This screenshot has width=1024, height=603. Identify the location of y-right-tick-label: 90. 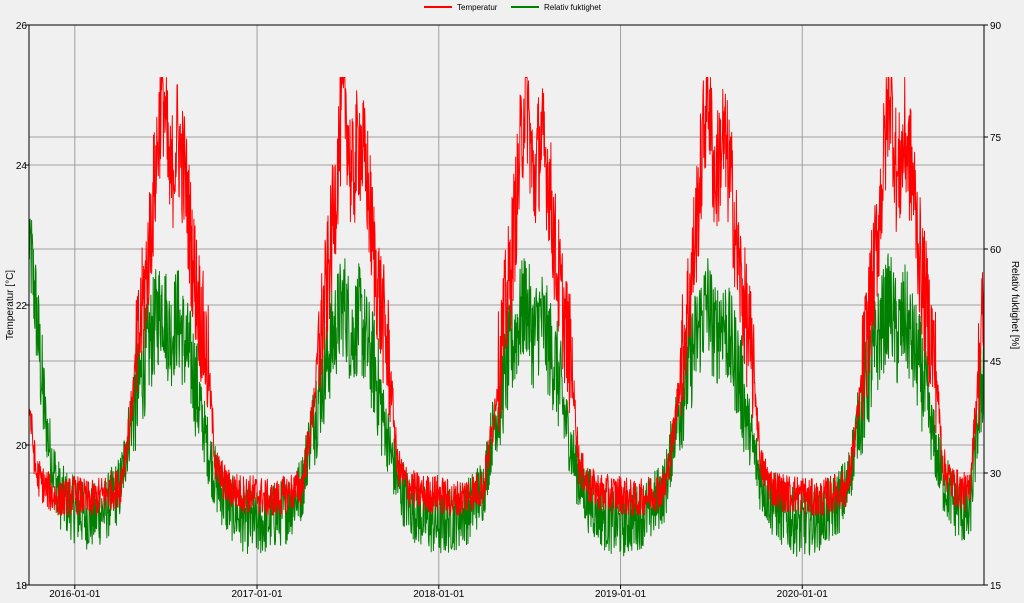
(996, 26).